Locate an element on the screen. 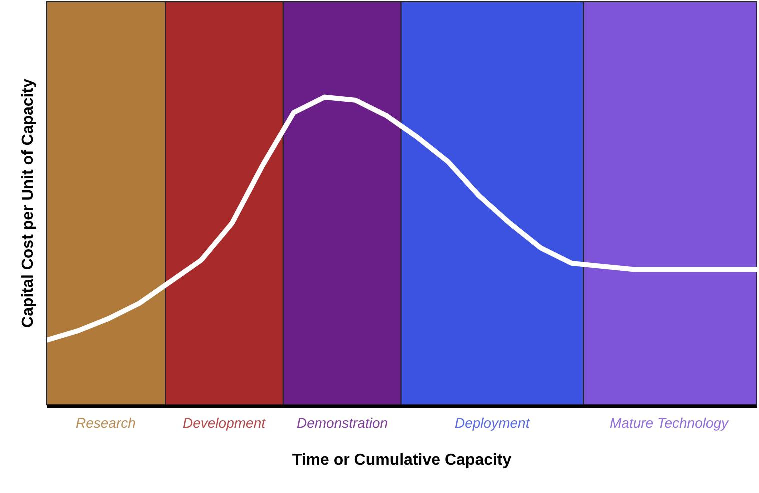  text: Demonstration is located at coordinates (342, 423).